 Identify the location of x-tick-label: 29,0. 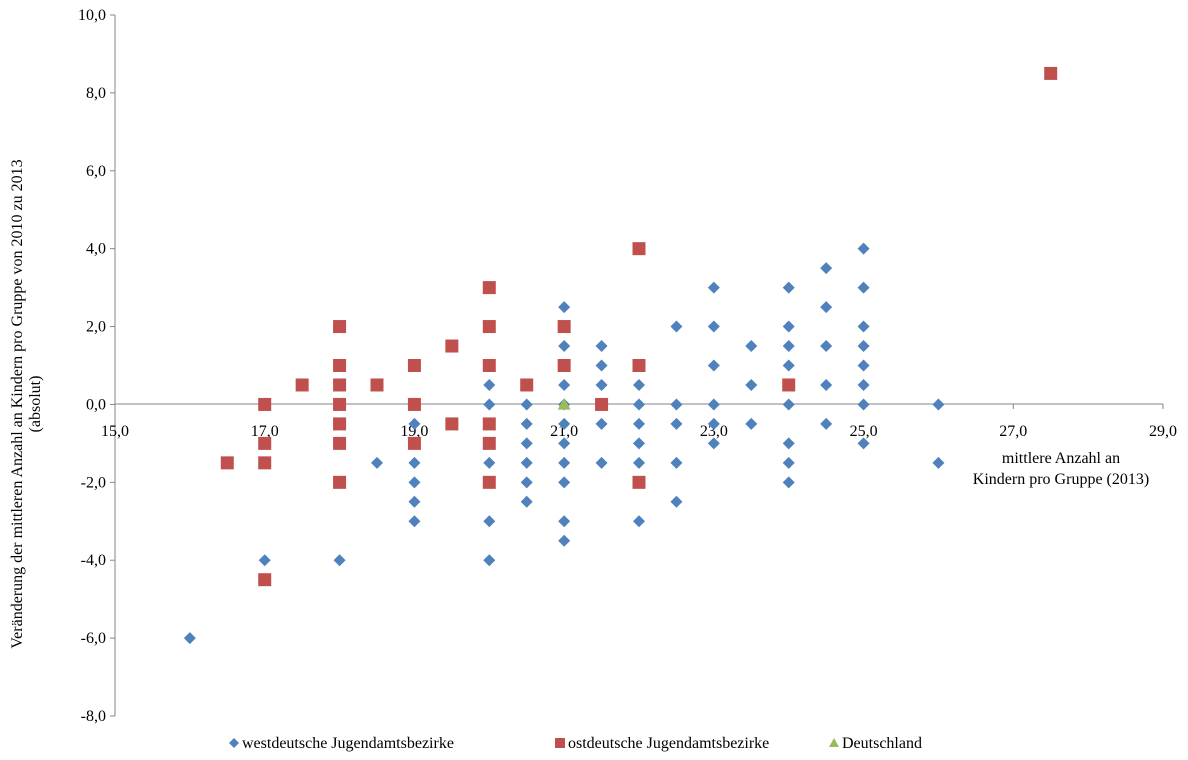
(1163, 431).